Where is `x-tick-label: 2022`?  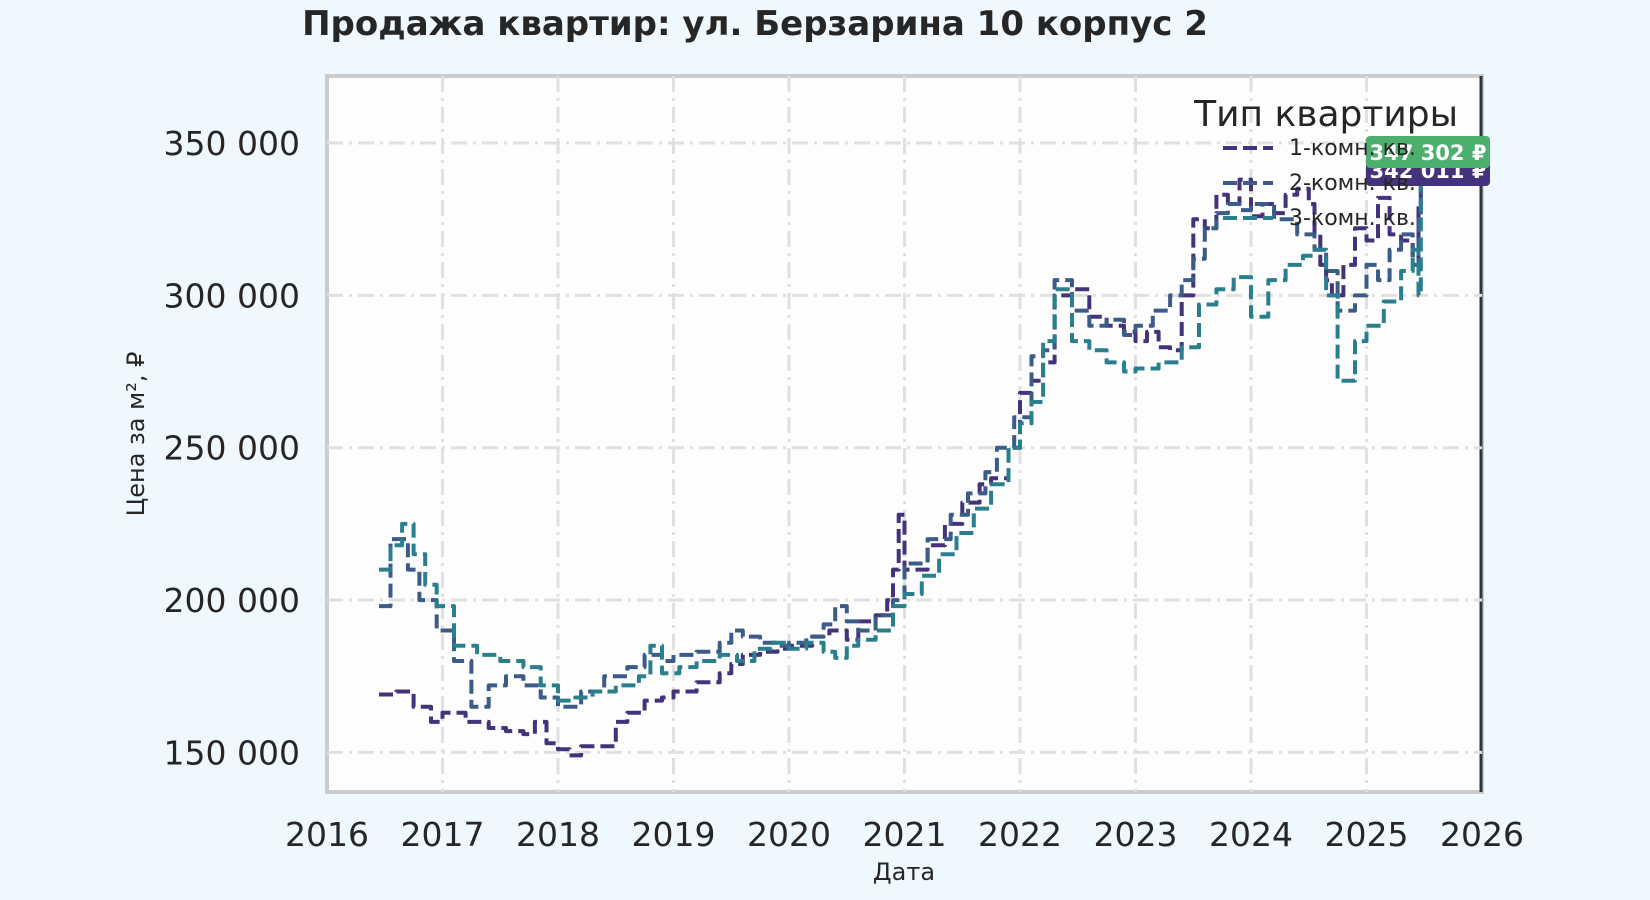 x-tick-label: 2022 is located at coordinates (1020, 834).